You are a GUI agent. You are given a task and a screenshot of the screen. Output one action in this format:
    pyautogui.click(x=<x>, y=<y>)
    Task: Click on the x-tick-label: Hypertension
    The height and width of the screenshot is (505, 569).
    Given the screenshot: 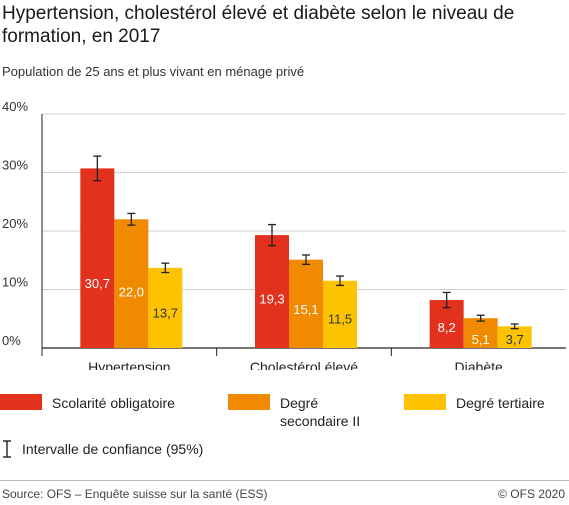 What is the action you would take?
    pyautogui.click(x=129, y=364)
    